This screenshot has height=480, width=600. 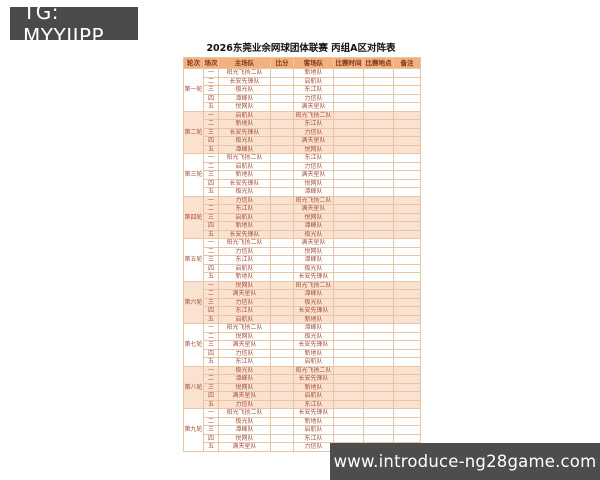 What do you see at coordinates (302, 149) in the screenshot?
I see `match-row: 五潭峰队 悦网队` at bounding box center [302, 149].